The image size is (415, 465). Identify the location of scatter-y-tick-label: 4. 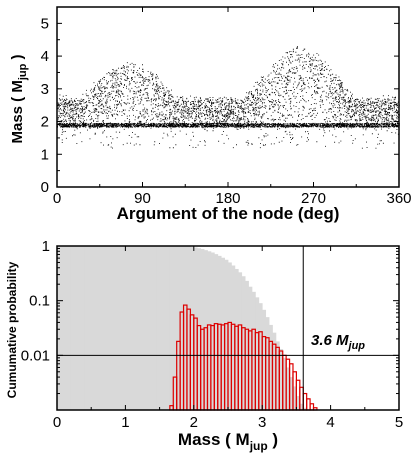
(45, 56).